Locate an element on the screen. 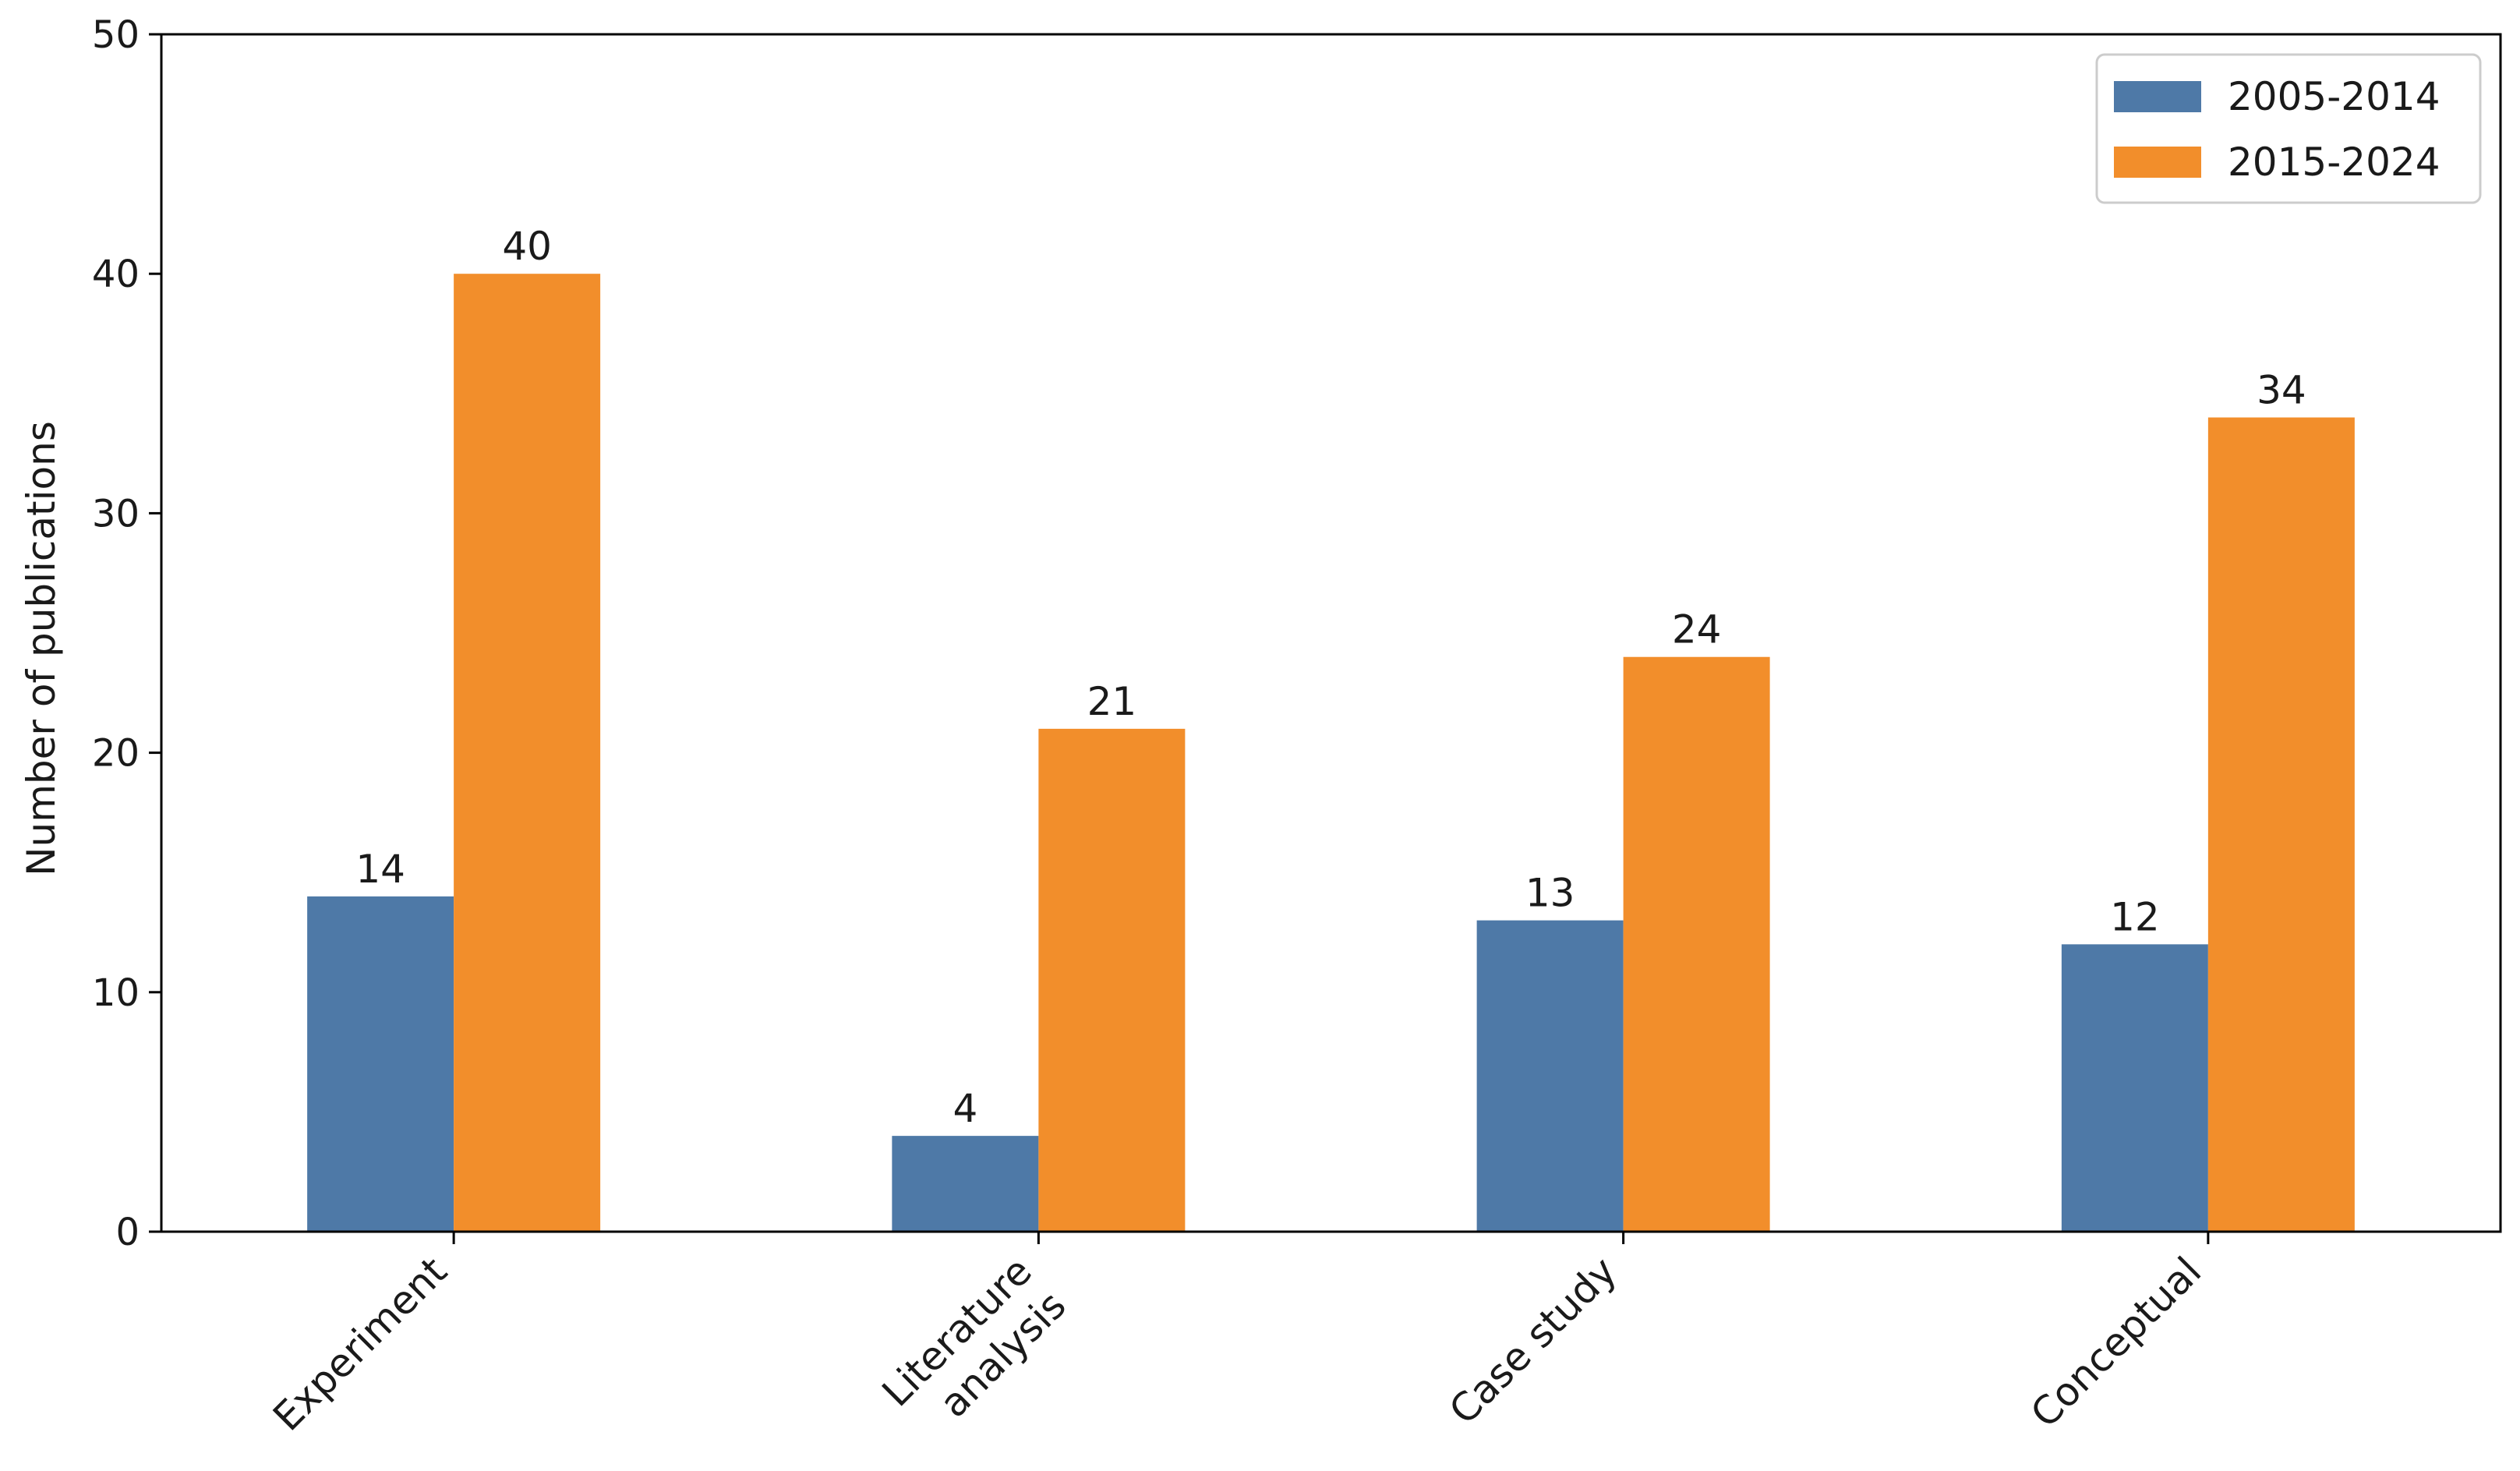 The height and width of the screenshot is (1471, 2520). y-tick-label: 40 is located at coordinates (116, 274).